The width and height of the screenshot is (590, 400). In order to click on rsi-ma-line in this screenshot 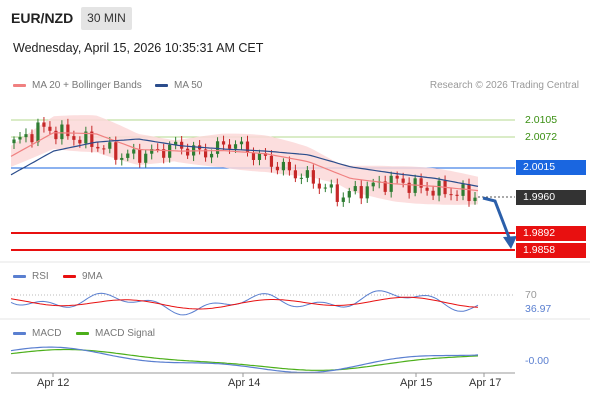, I will do `click(244, 303)`.